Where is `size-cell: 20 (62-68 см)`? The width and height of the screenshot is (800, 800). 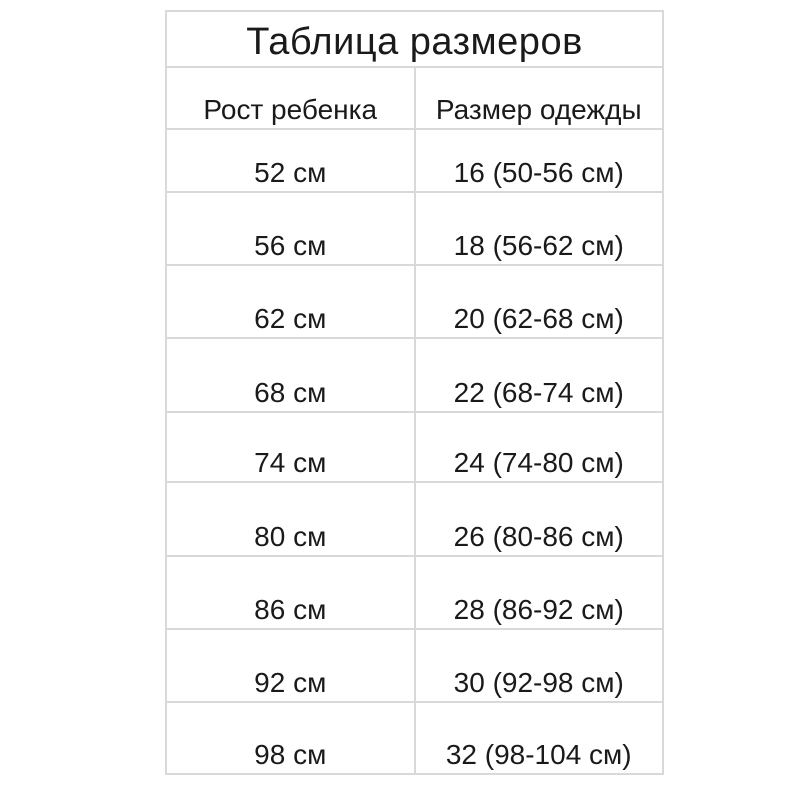
size-cell: 20 (62-68 см) is located at coordinates (538, 301).